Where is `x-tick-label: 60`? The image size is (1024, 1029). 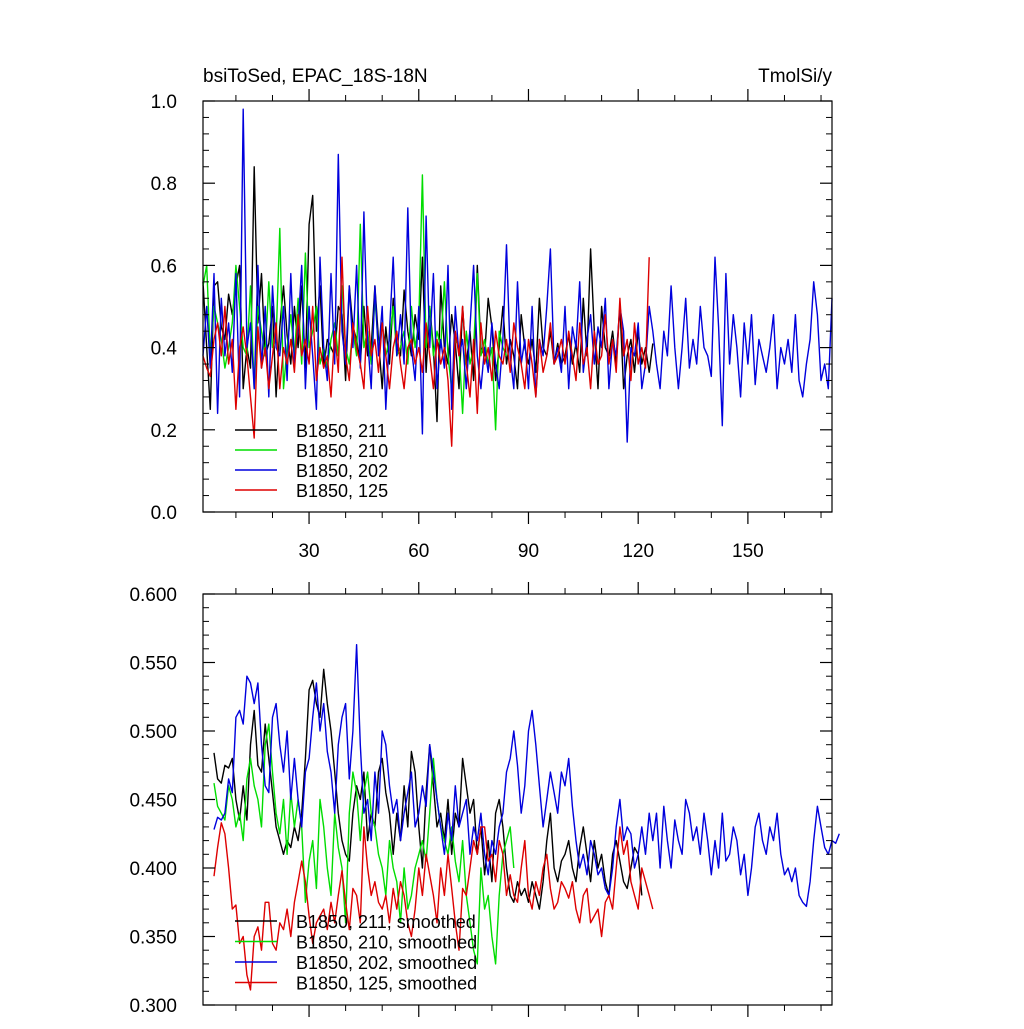
x-tick-label: 60 is located at coordinates (418, 551).